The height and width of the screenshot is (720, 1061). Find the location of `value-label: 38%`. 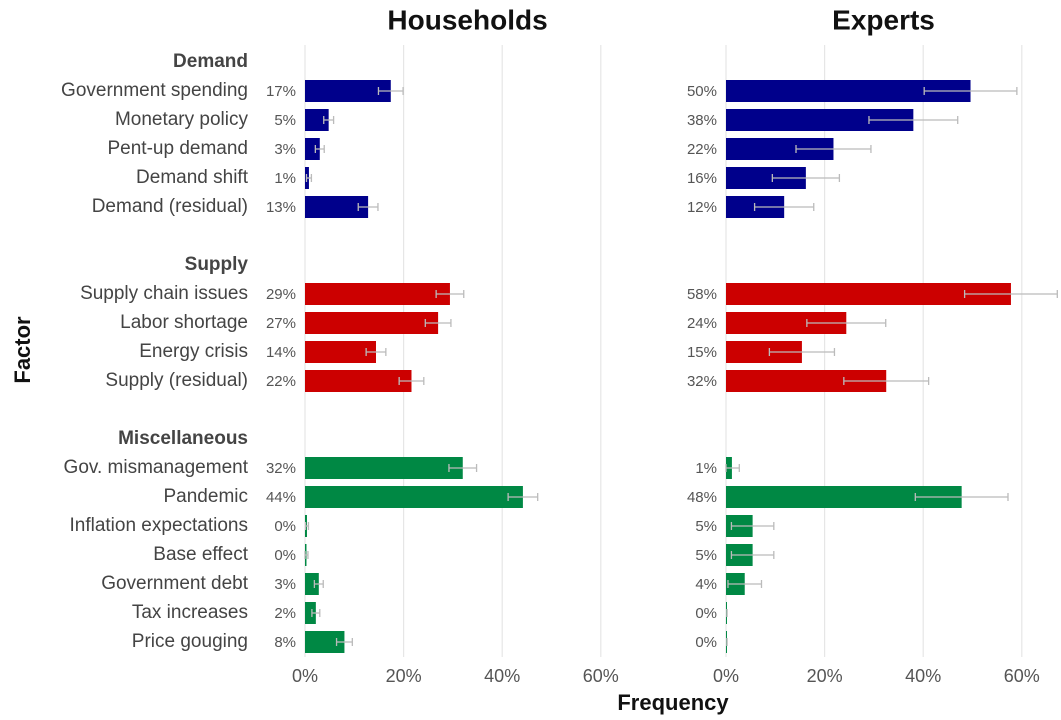

value-label: 38% is located at coordinates (702, 120).